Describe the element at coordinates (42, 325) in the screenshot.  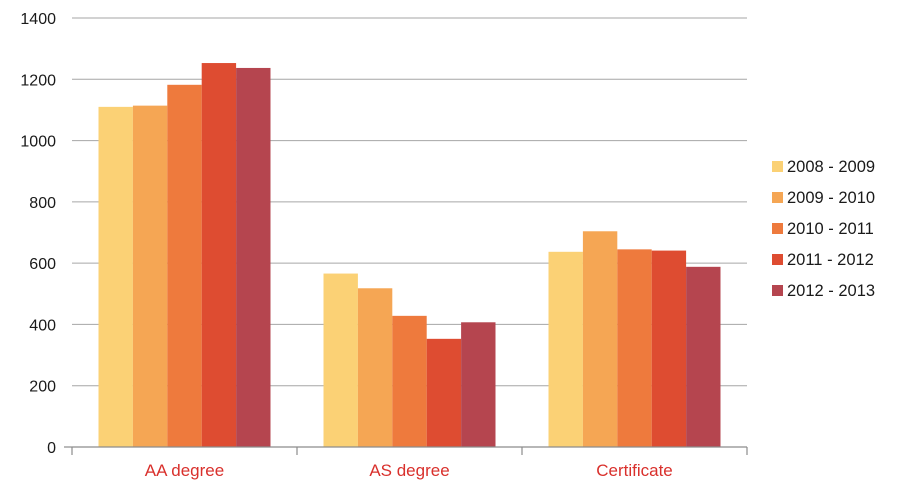
I see `y-tick-label: 400` at that location.